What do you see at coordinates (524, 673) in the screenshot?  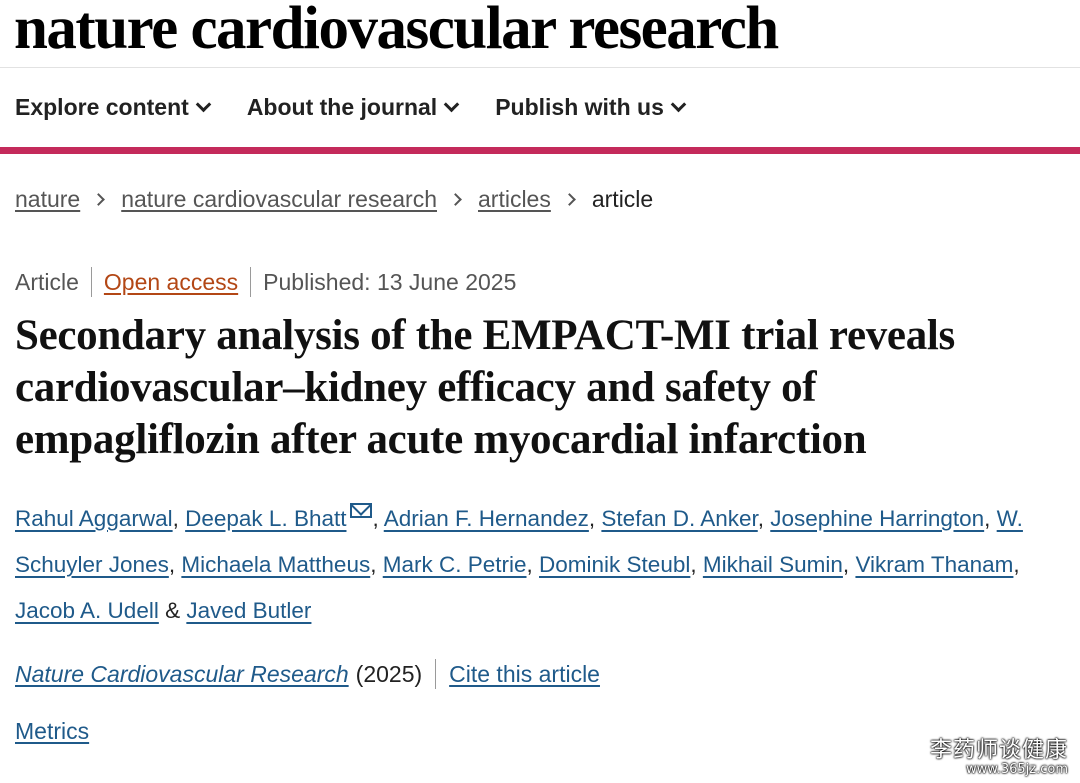 I see `cite-article-link: Cite this article` at bounding box center [524, 673].